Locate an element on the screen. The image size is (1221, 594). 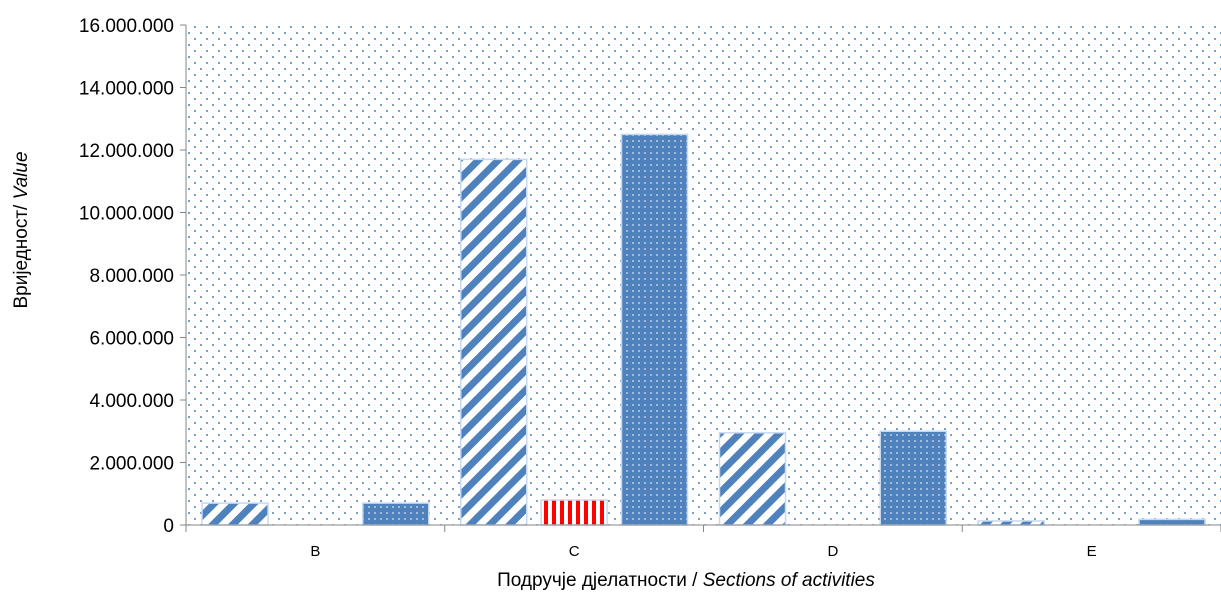
y-tick-label: 8.000.000 is located at coordinates (131, 276).